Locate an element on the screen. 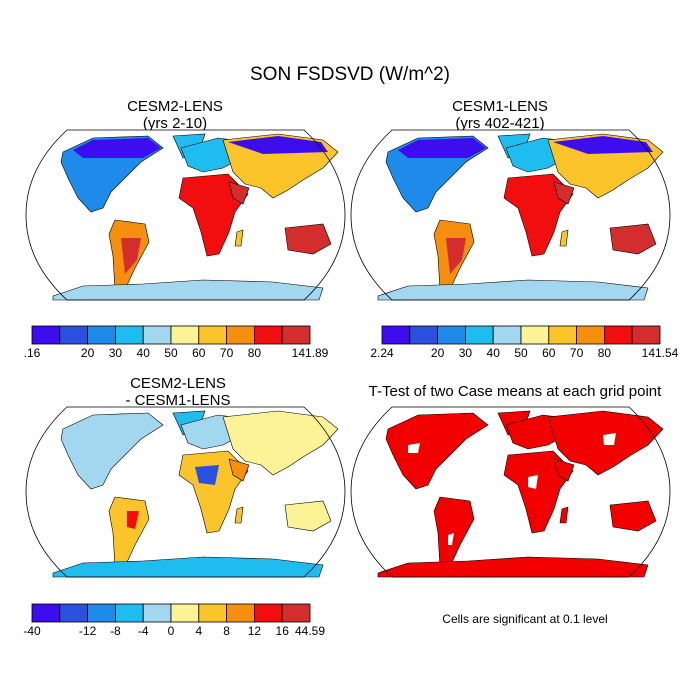 The width and height of the screenshot is (700, 700). colorbar-tick-label: 12 is located at coordinates (255, 631).